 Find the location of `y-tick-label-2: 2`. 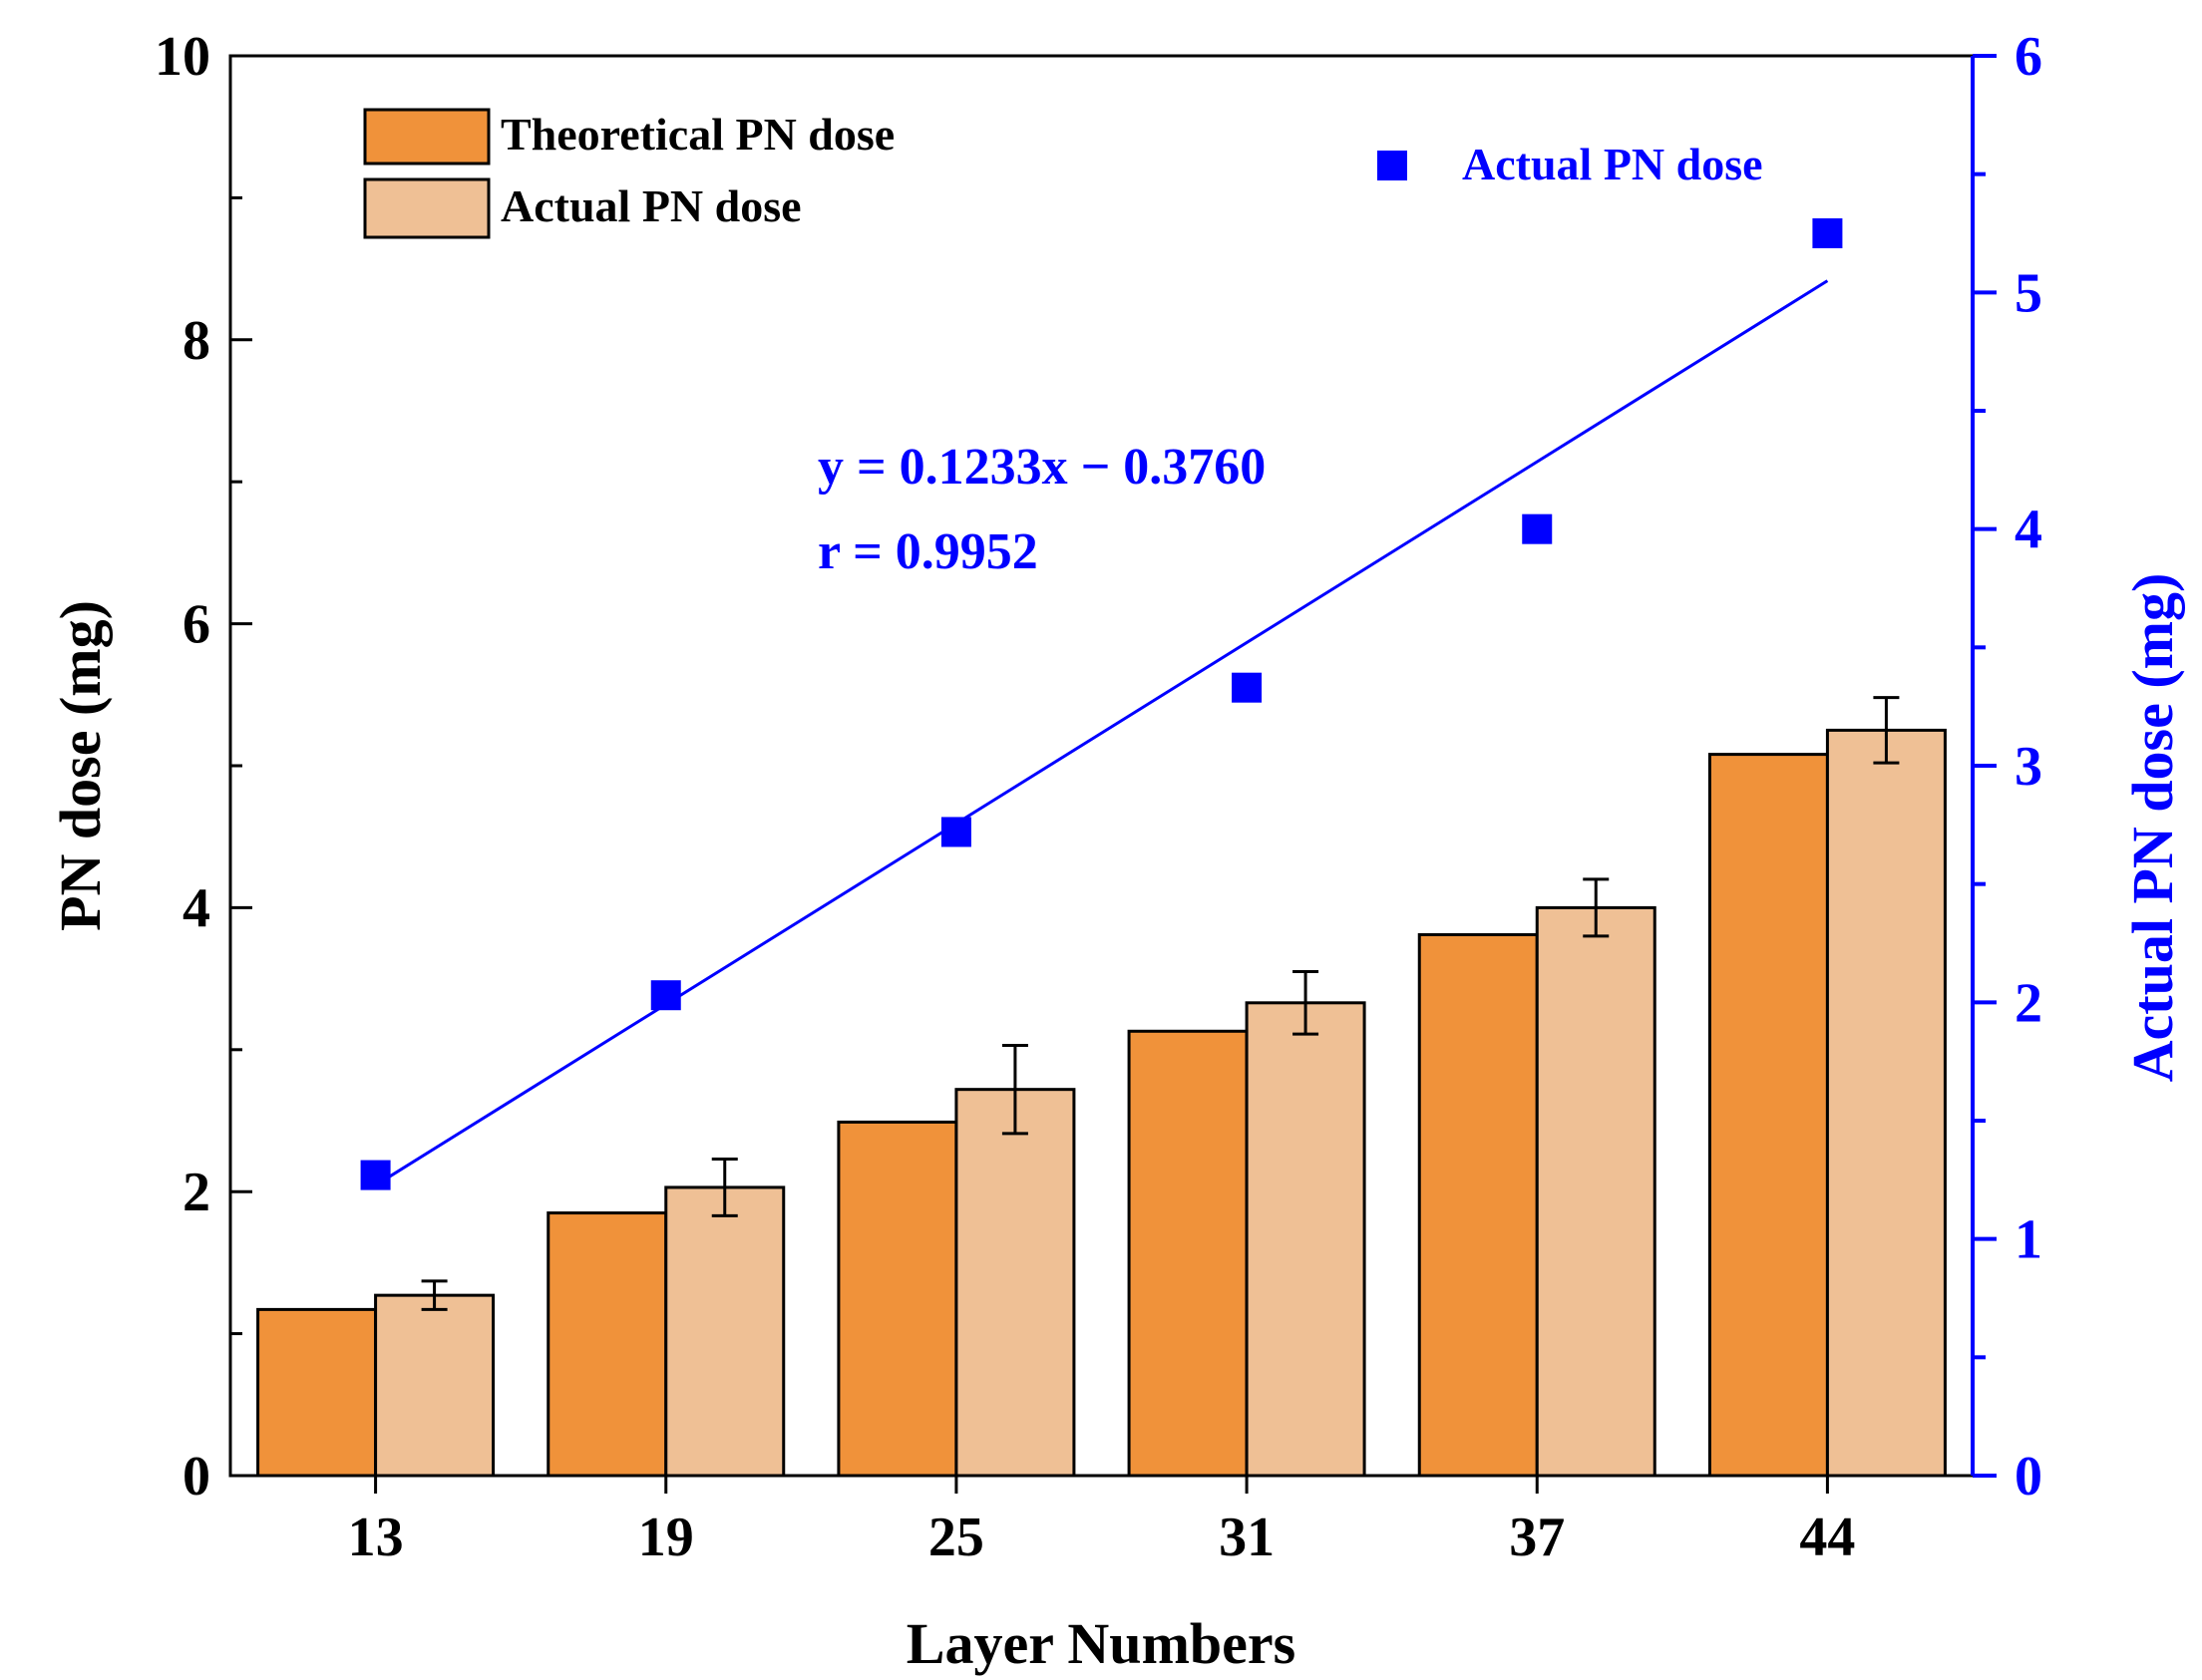

y-tick-label-2: 2 is located at coordinates (196, 1192).